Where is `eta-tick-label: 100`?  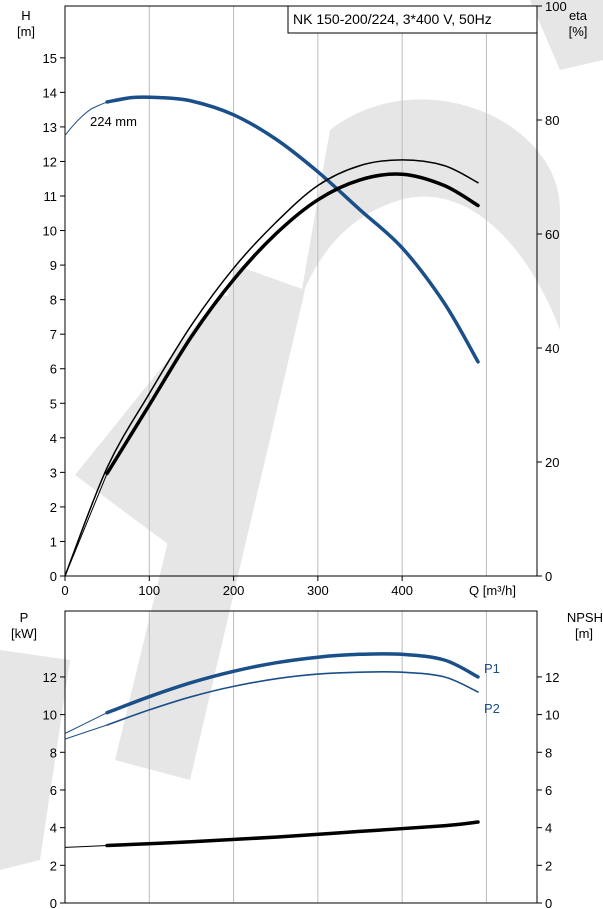 eta-tick-label: 100 is located at coordinates (556, 7).